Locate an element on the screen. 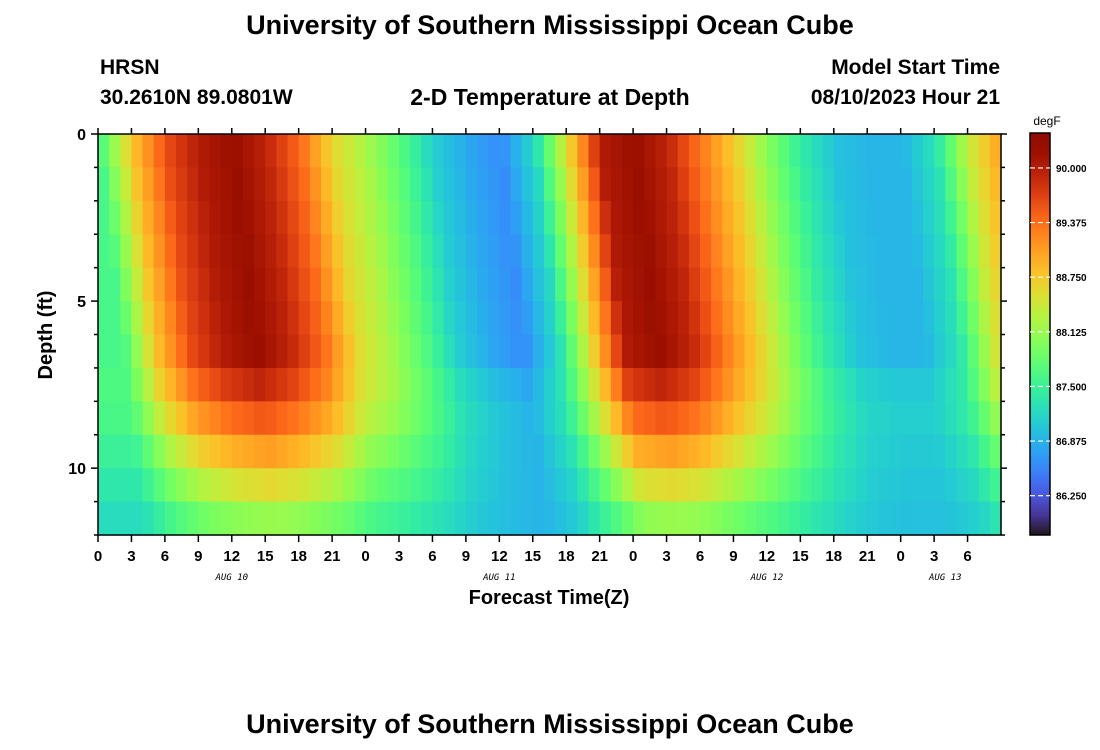 This screenshot has width=1100, height=750. x-tick-label: 6 is located at coordinates (432, 556).